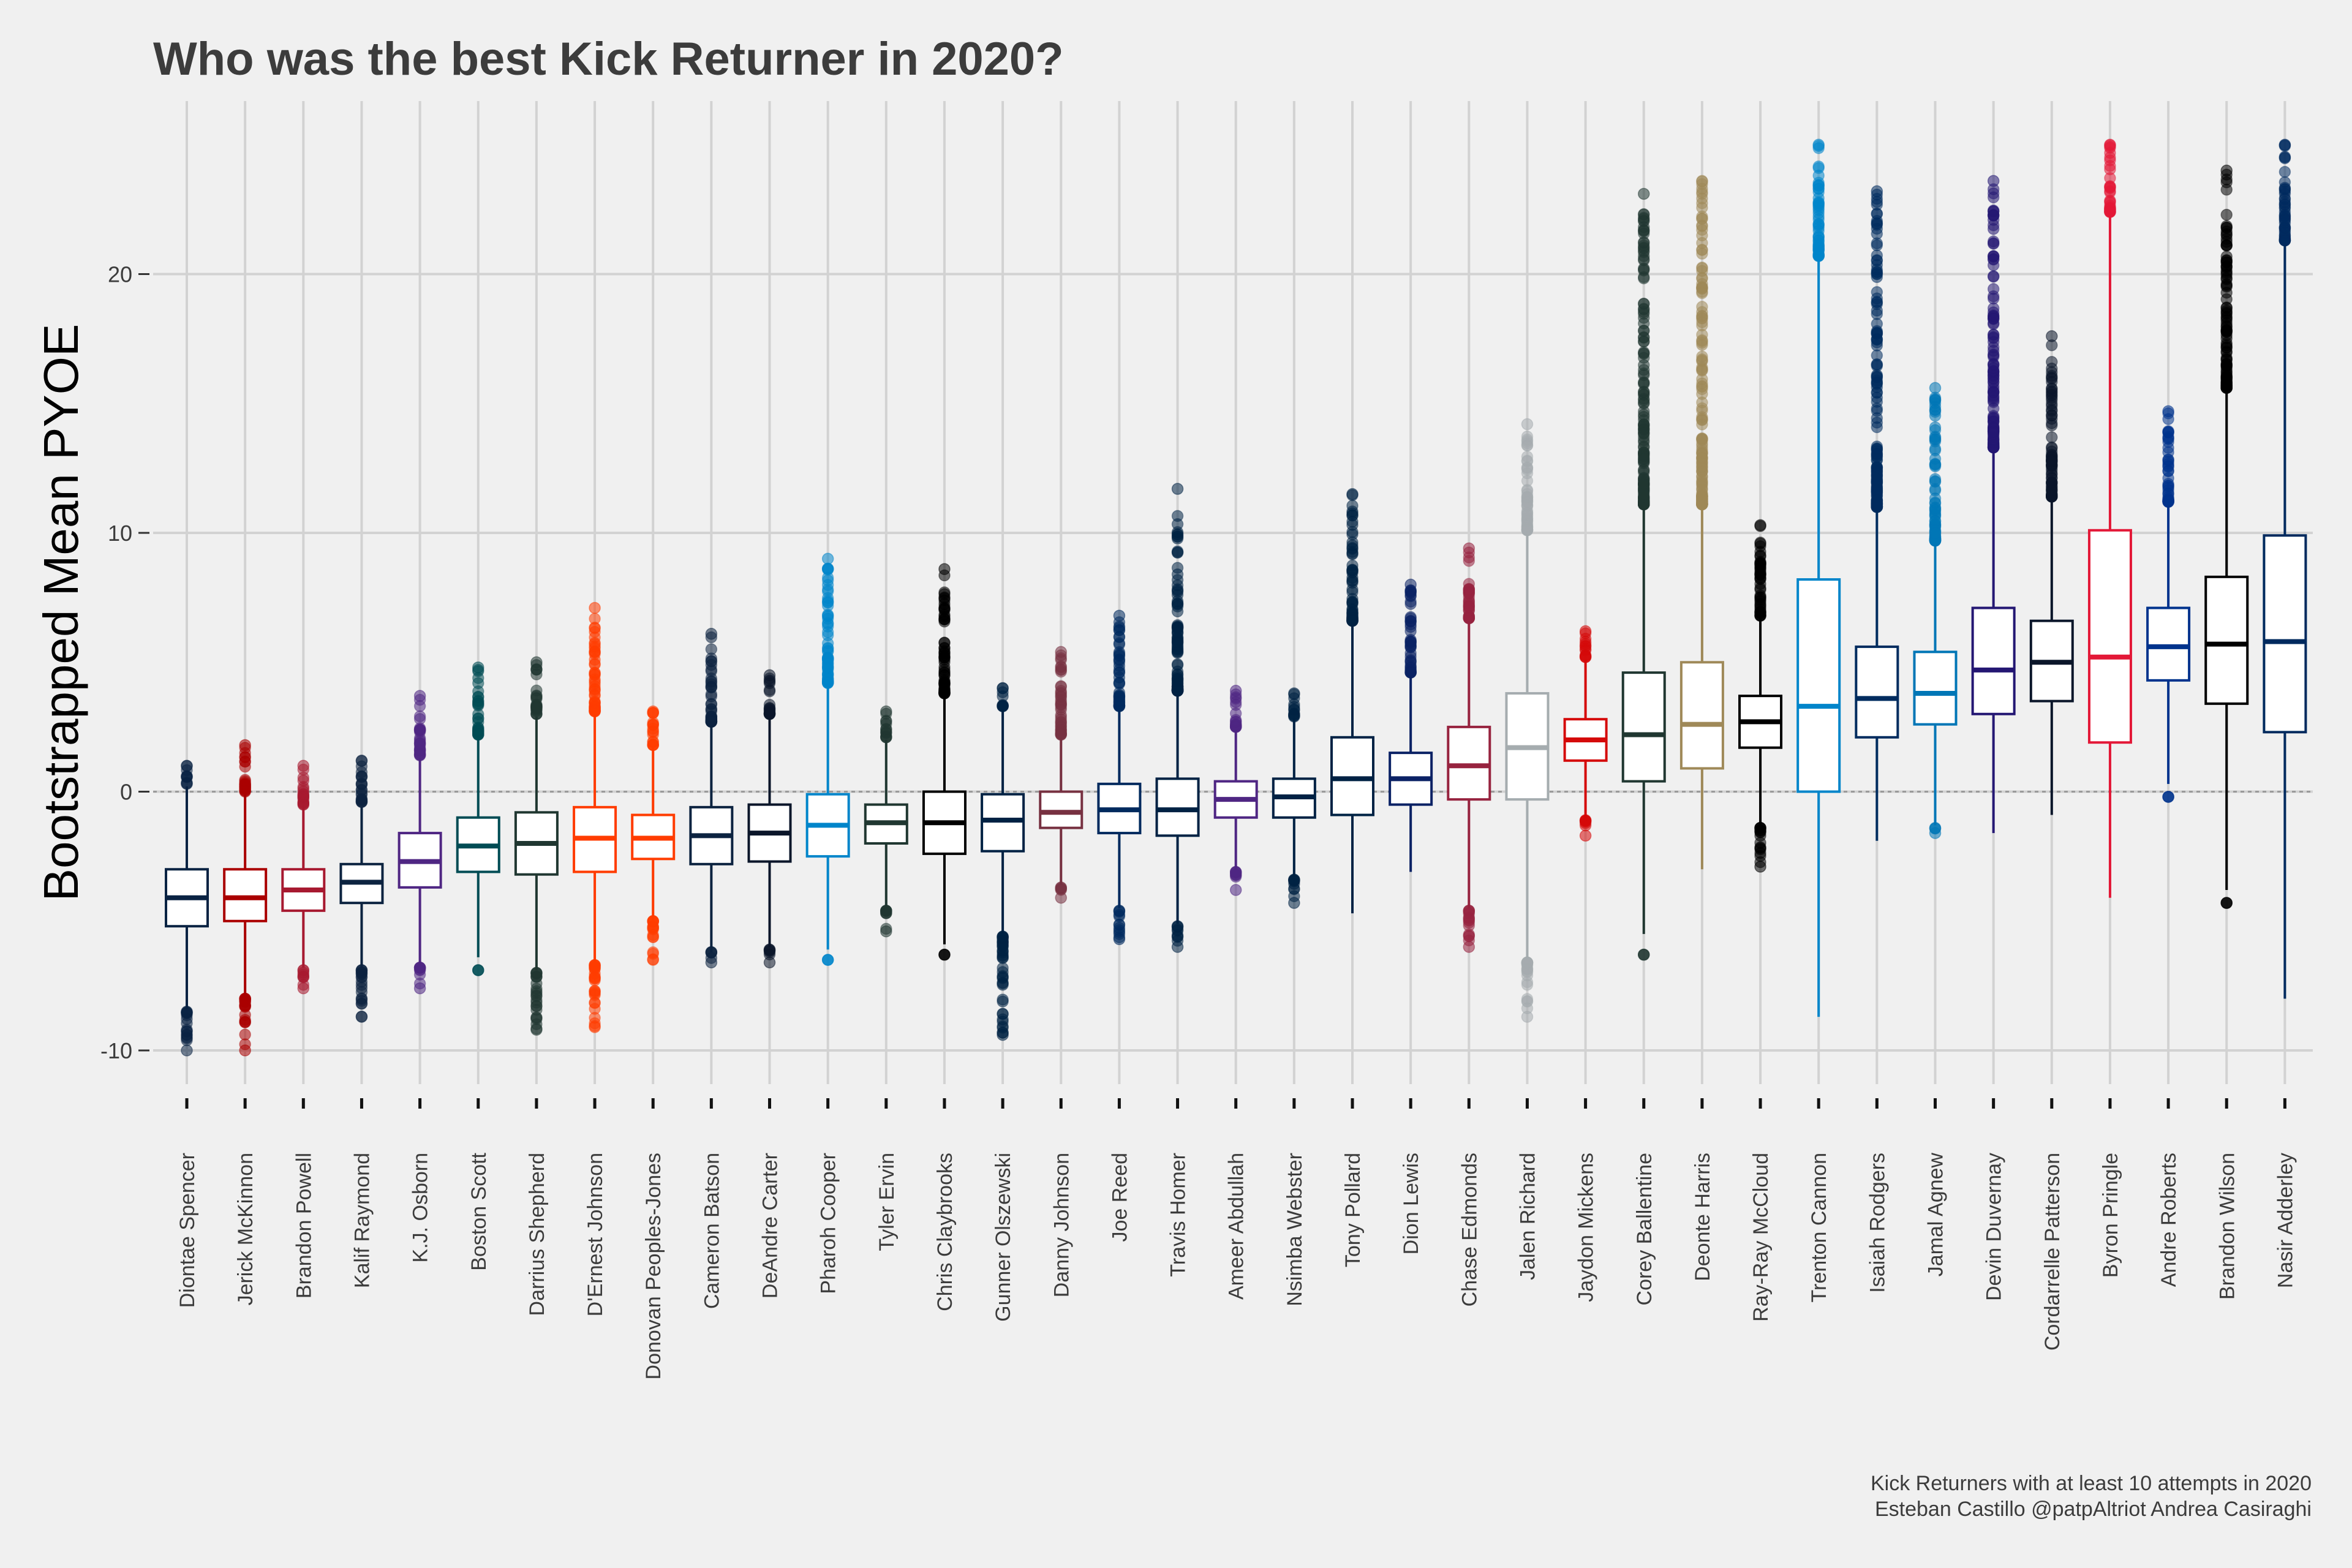  Describe the element at coordinates (188, 1230) in the screenshot. I see `x-tick-label: Diontae Spencer` at that location.